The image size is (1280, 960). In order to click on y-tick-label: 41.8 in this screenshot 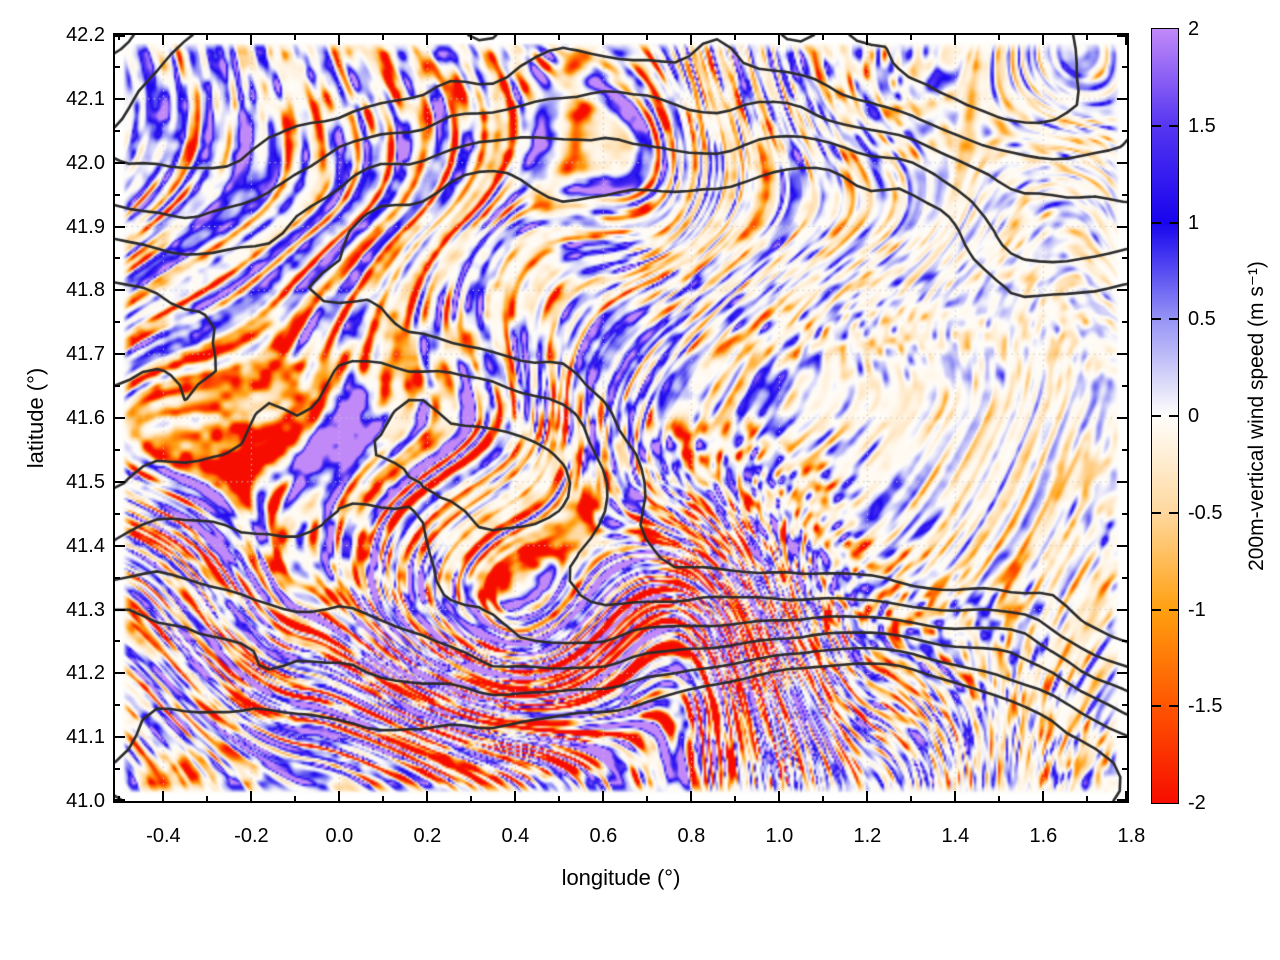, I will do `click(85, 290)`.